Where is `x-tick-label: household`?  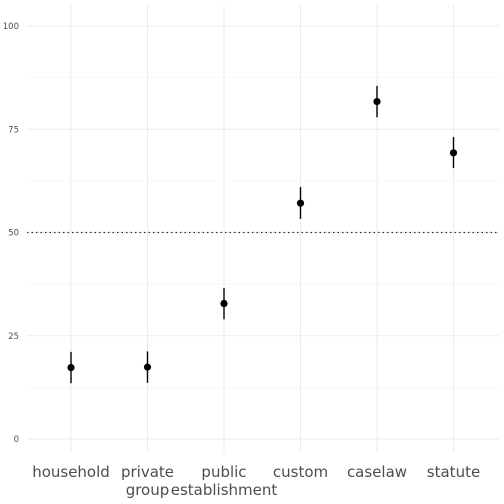 x-tick-label: household is located at coordinates (71, 472).